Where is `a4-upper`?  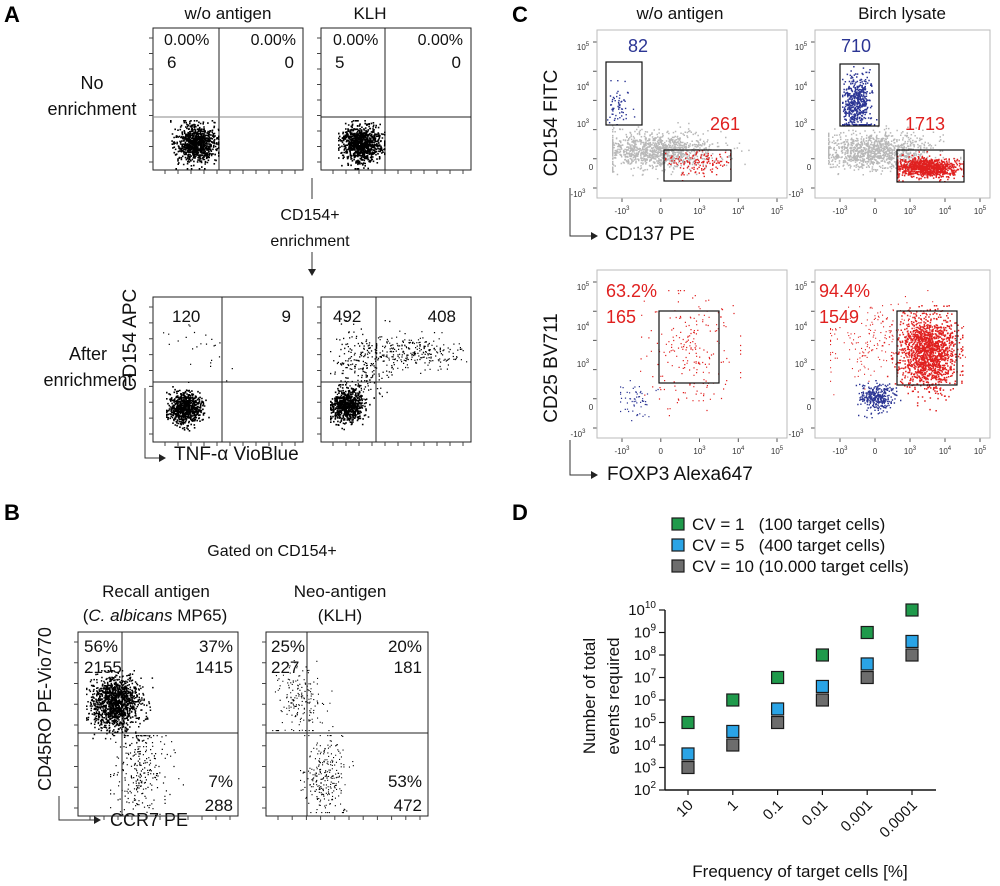
a4-upper is located at coordinates (422, 352).